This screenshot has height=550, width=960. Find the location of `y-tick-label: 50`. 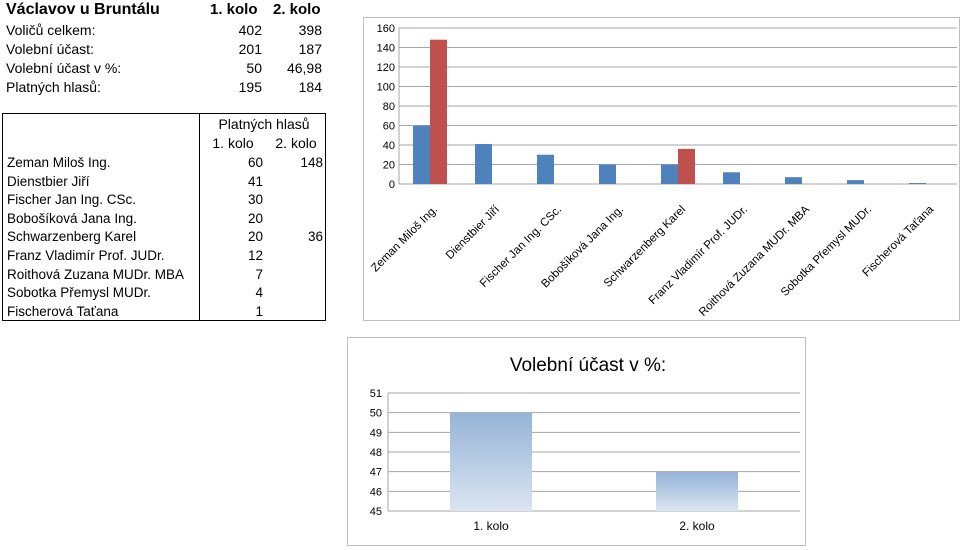

y-tick-label: 50 is located at coordinates (376, 414).